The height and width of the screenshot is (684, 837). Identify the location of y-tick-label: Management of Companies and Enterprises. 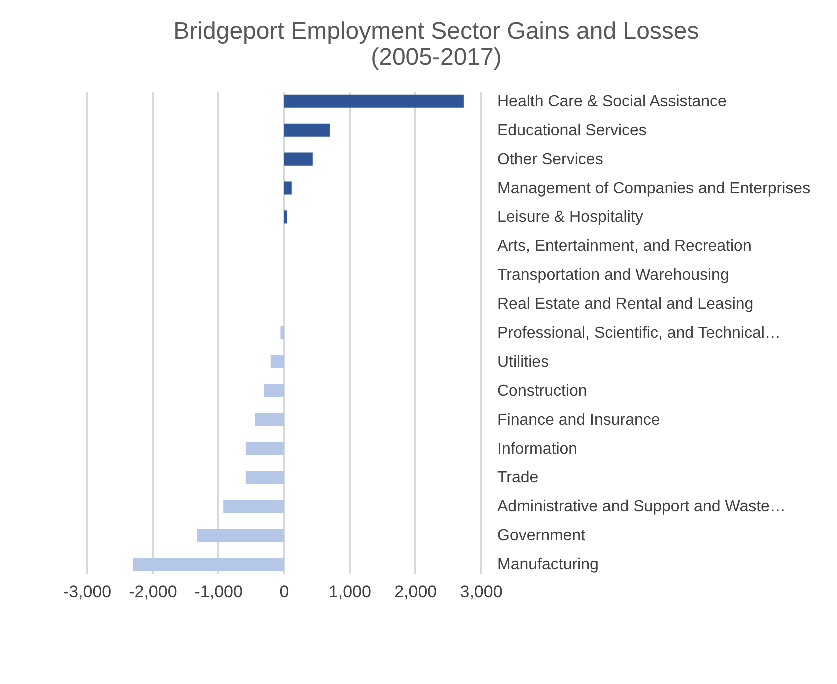
(654, 189).